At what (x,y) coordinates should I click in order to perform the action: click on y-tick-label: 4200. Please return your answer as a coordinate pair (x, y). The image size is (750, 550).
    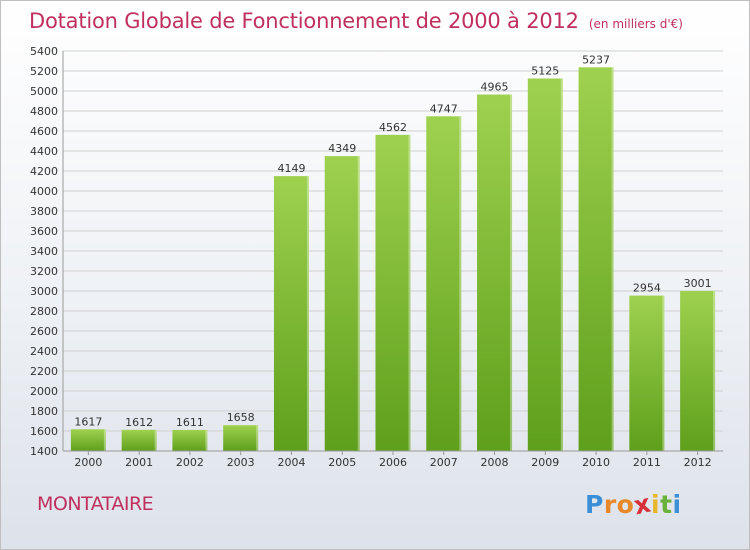
    Looking at the image, I should click on (44, 171).